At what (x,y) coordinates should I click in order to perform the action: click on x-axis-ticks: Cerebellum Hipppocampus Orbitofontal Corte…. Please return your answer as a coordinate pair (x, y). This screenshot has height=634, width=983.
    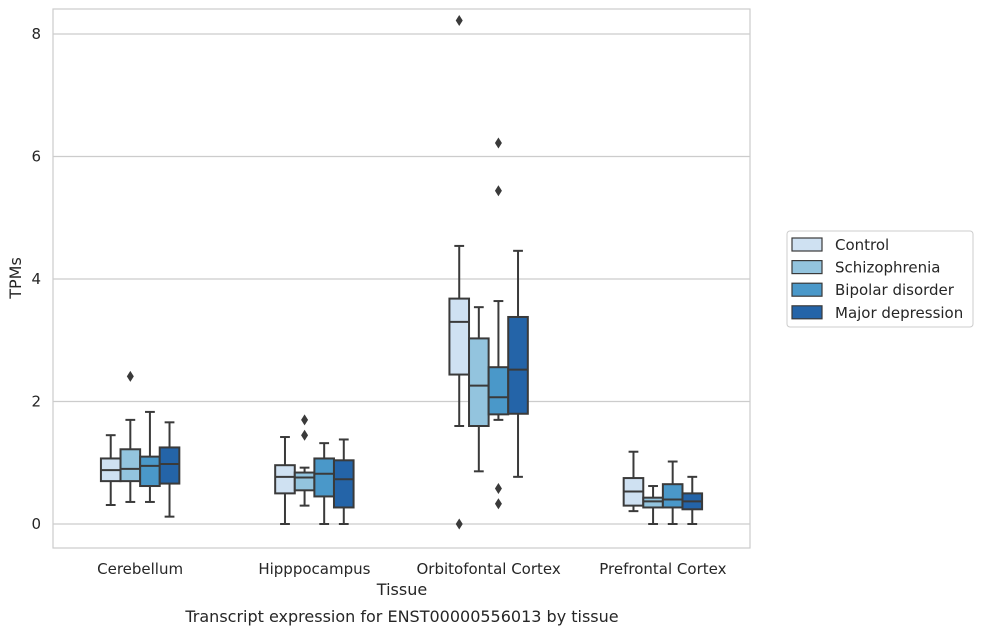
    Looking at the image, I should click on (411, 569).